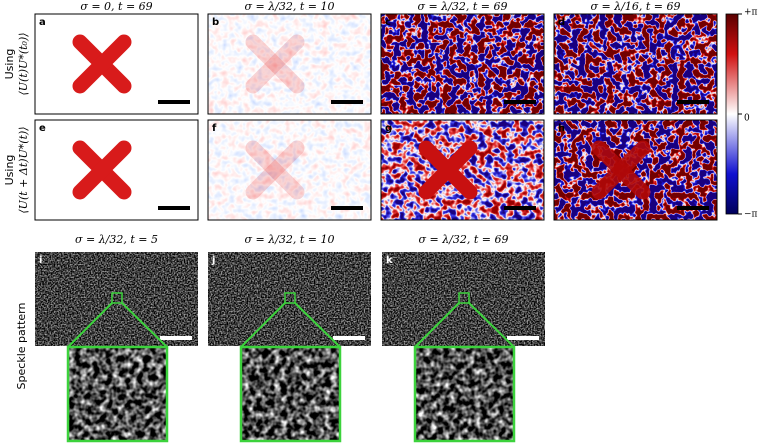 The width and height of the screenshot is (760, 444). Describe the element at coordinates (42, 22) in the screenshot. I see `panel-letter: a` at that location.